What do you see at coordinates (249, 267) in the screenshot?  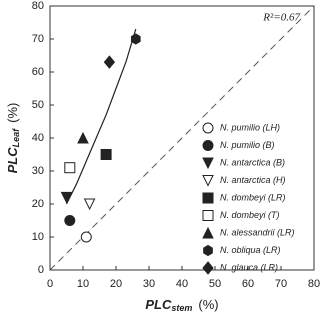 I see `legend-label: N. glauca (LR)` at bounding box center [249, 267].